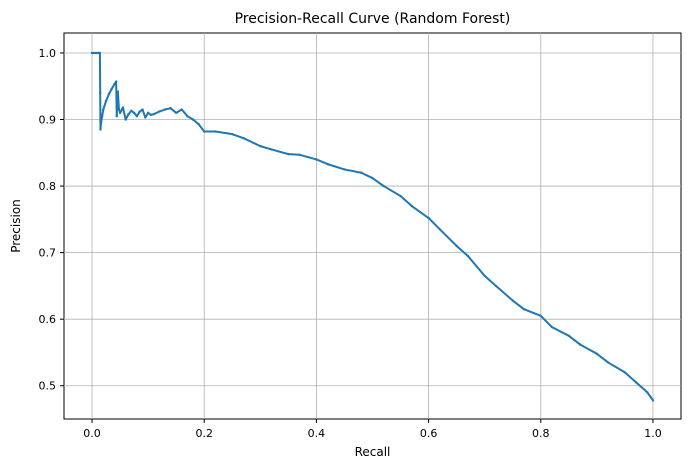 Image resolution: width=691 pixels, height=470 pixels. What do you see at coordinates (48, 253) in the screenshot?
I see `y-tick-label: 0.7` at bounding box center [48, 253].